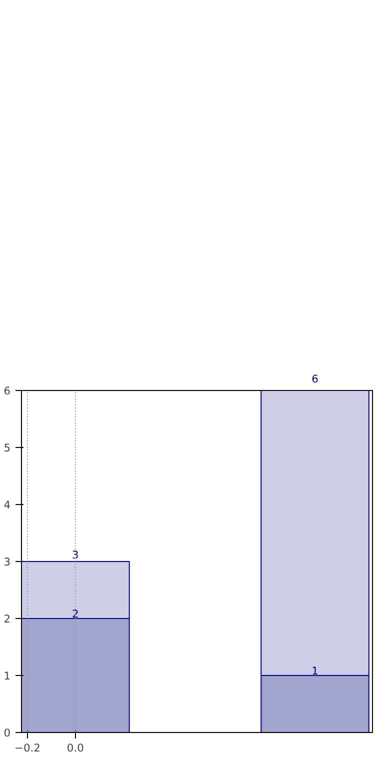  What do you see at coordinates (7, 676) in the screenshot?
I see `y-tick-label: 1` at bounding box center [7, 676].